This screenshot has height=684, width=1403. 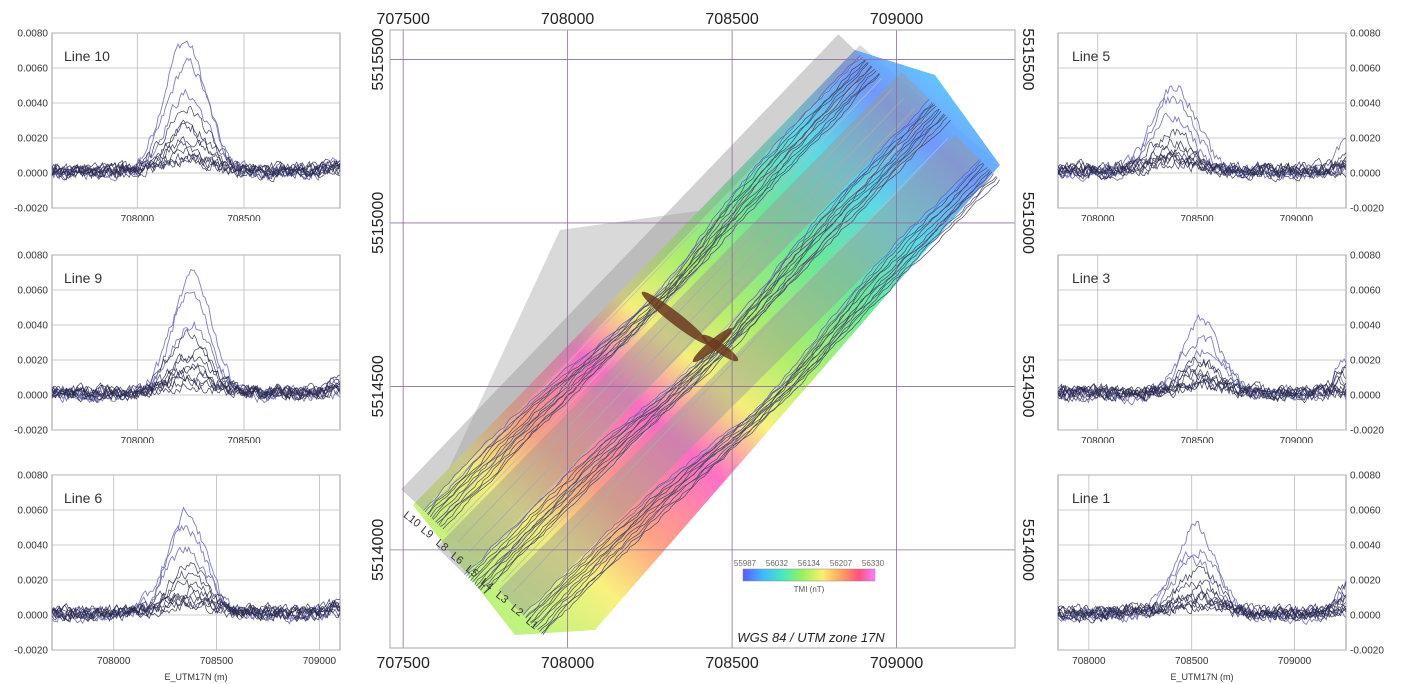 What do you see at coordinates (731, 663) in the screenshot?
I see `map-x-tick-bottom: 708500` at bounding box center [731, 663].